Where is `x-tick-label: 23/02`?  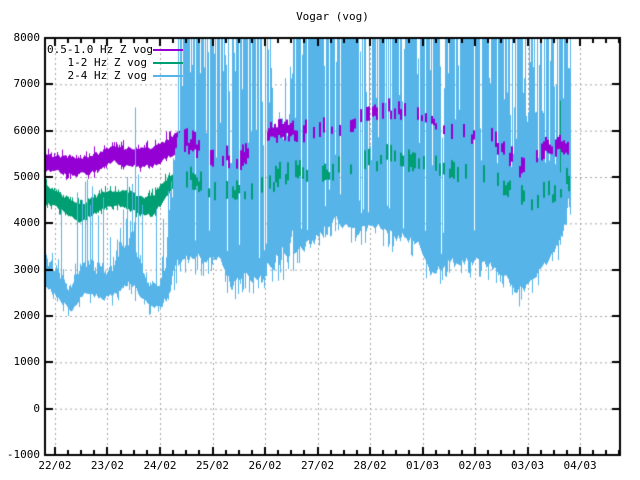
x-tick-label: 23/02 is located at coordinates (107, 465).